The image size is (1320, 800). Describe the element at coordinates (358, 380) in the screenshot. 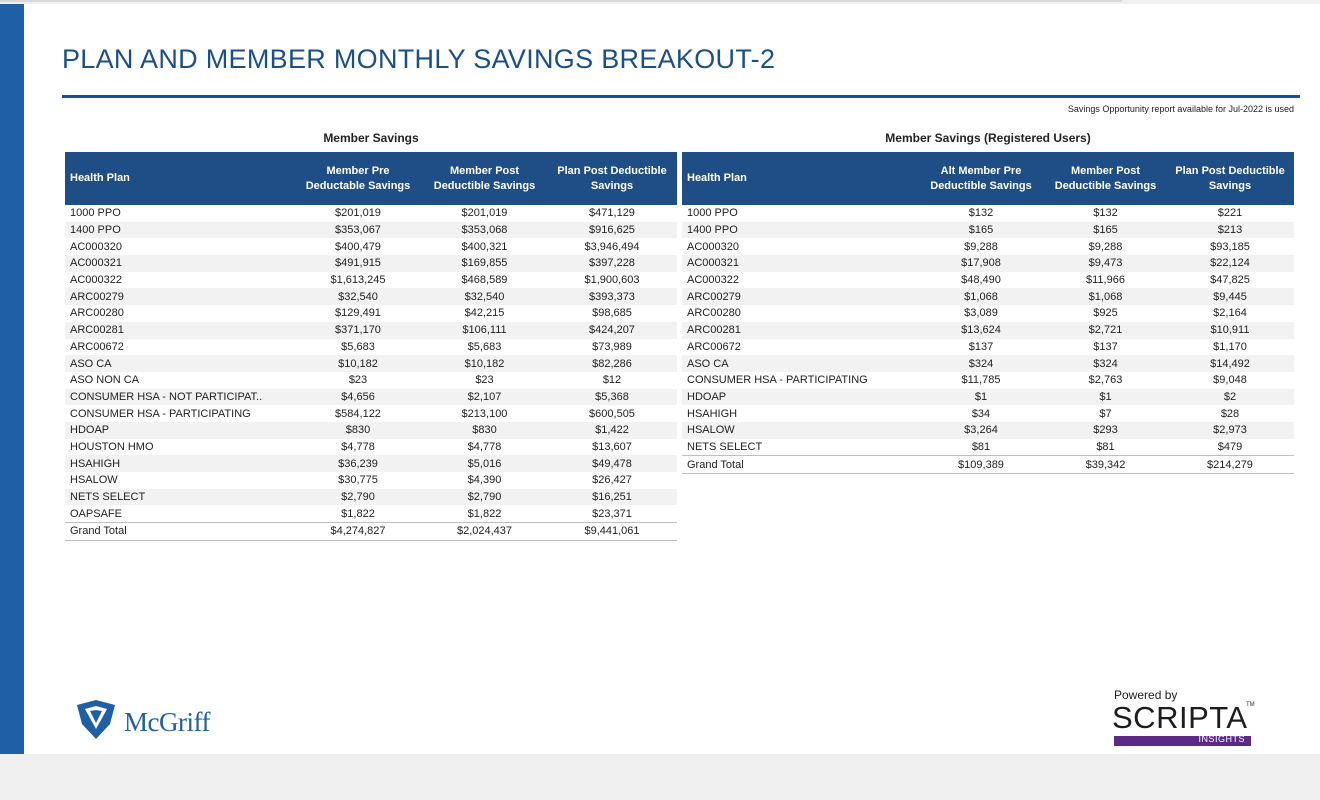

I see `value-cell: $23` at that location.